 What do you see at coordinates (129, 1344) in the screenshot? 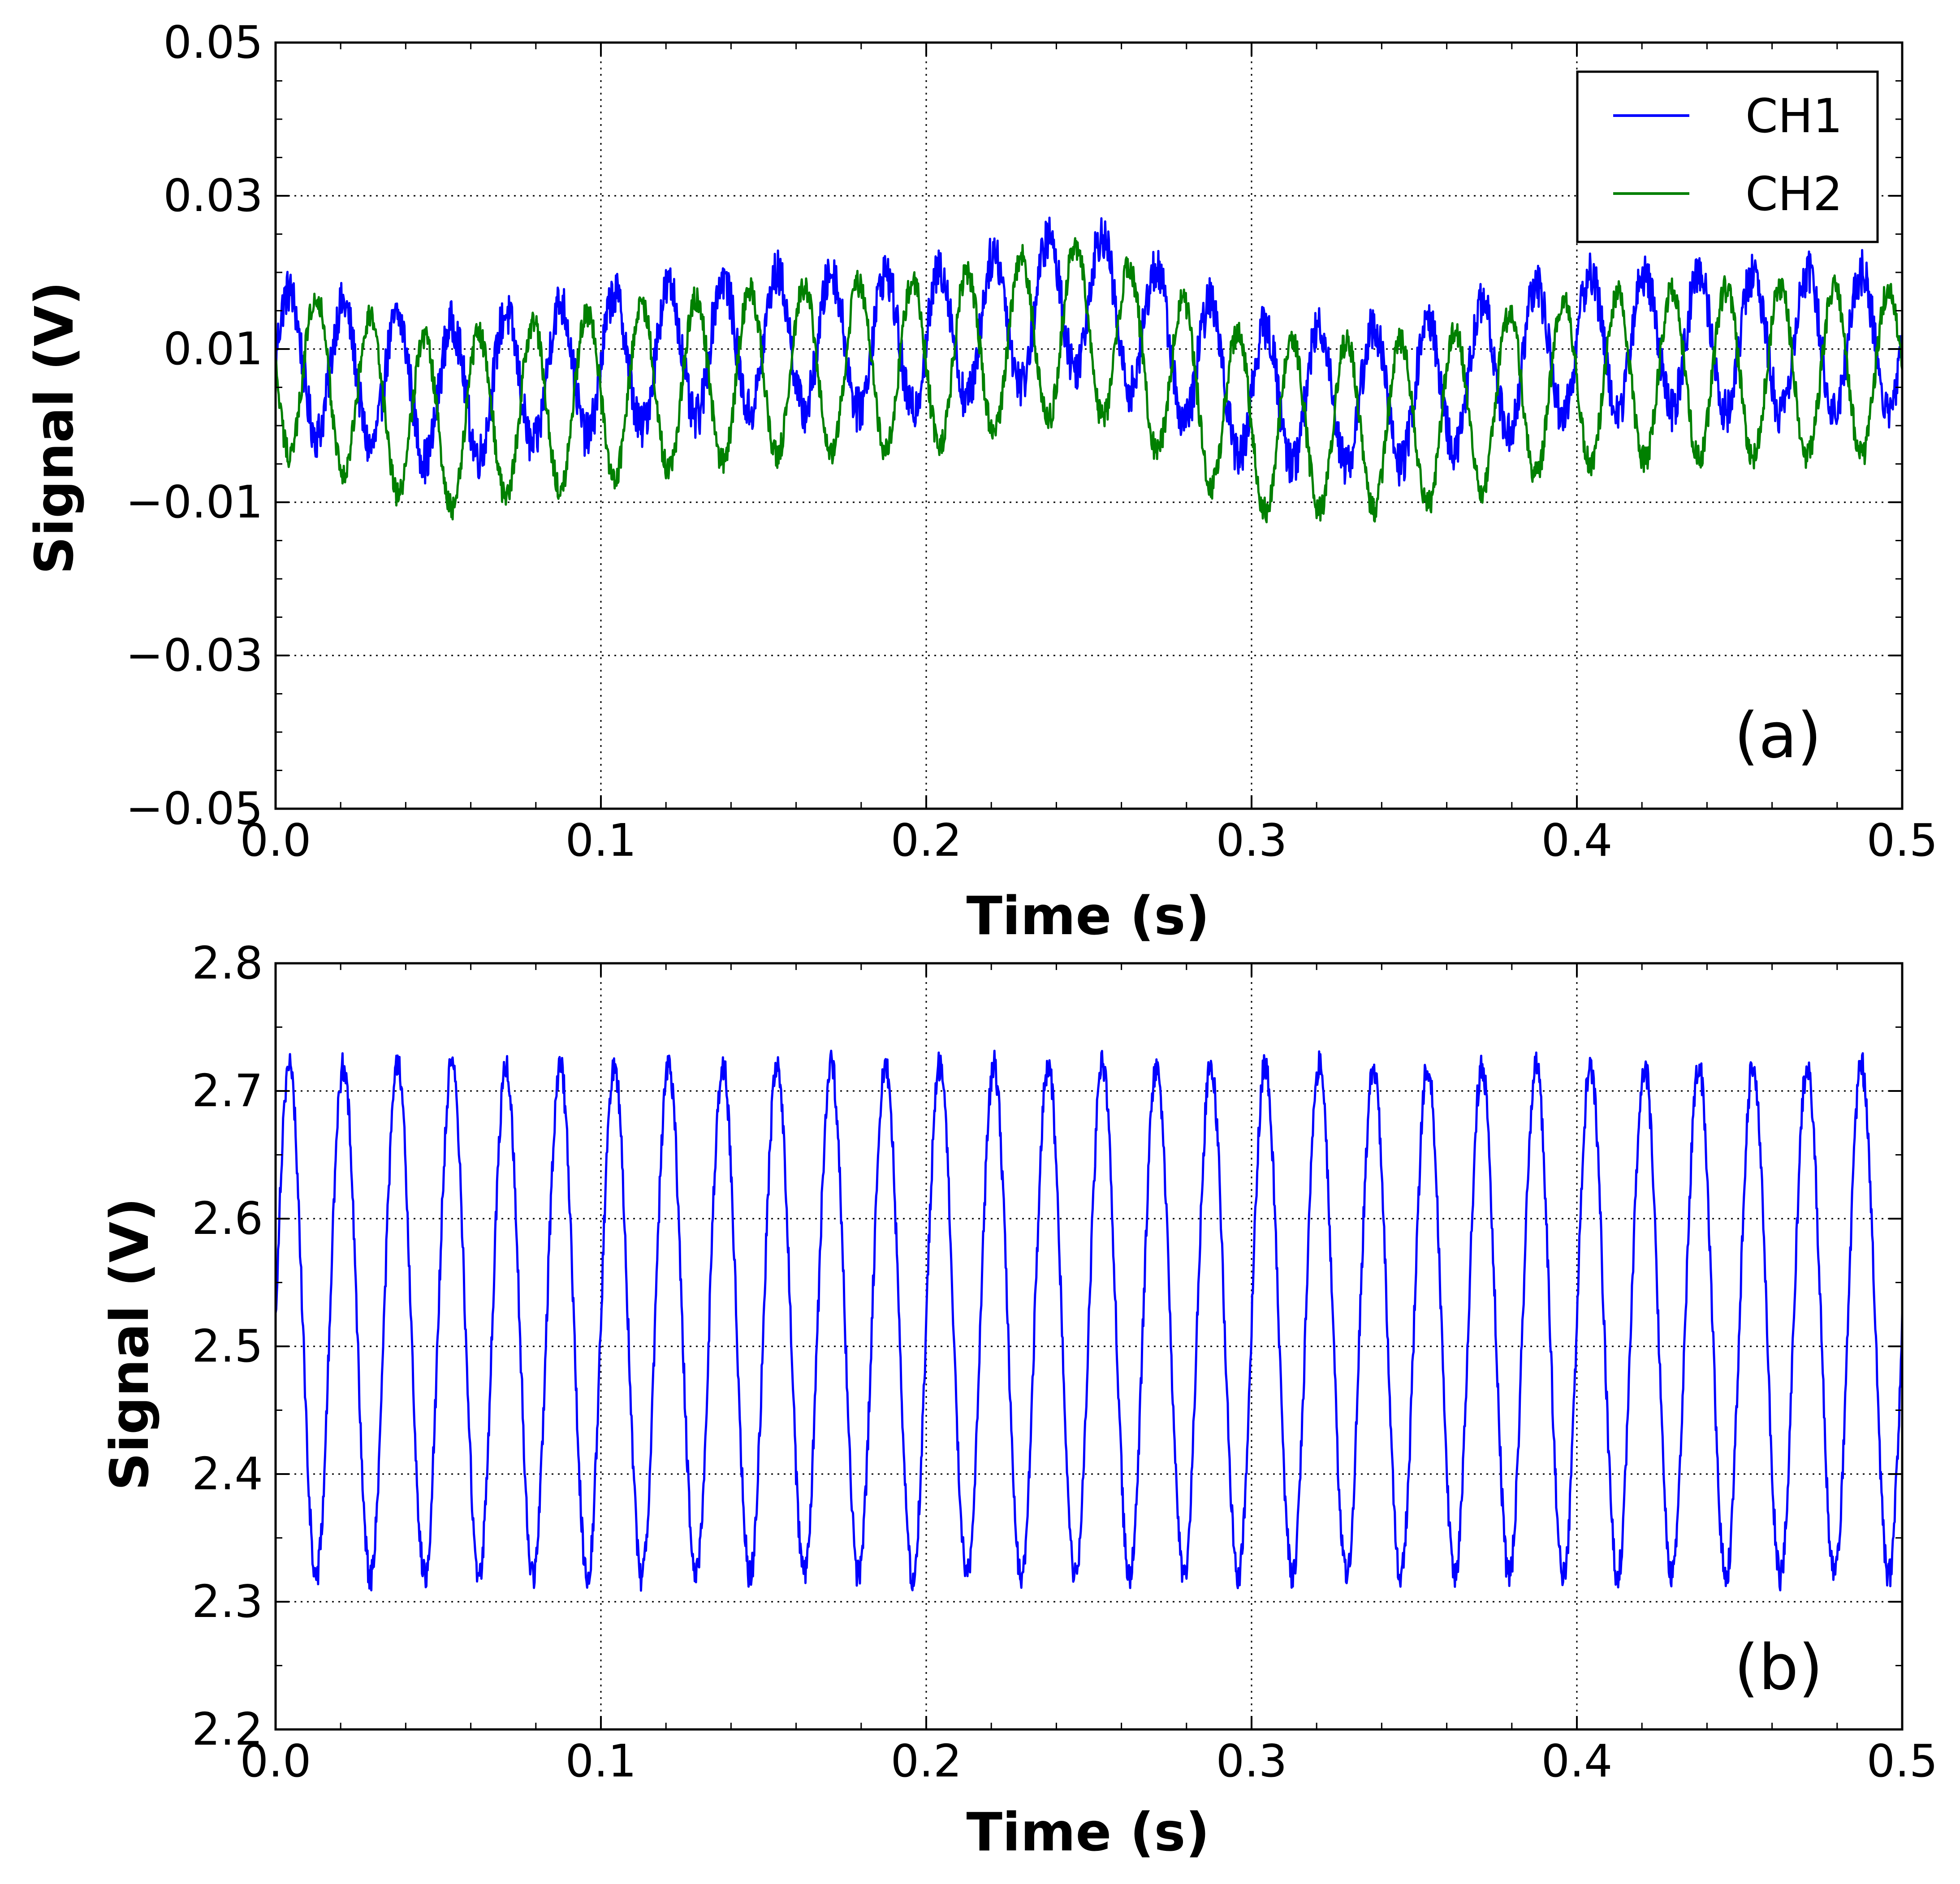
I see `panel-b-ylabel: Signal (V)` at bounding box center [129, 1344].